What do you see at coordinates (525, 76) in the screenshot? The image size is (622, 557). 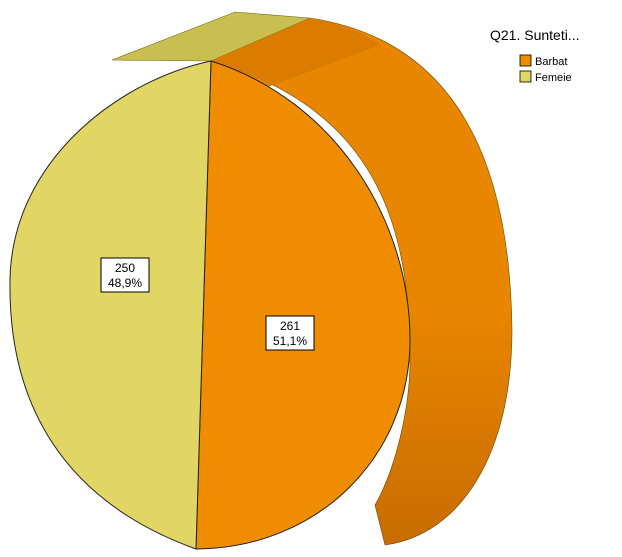 I see `legend-swatch-femeie` at bounding box center [525, 76].